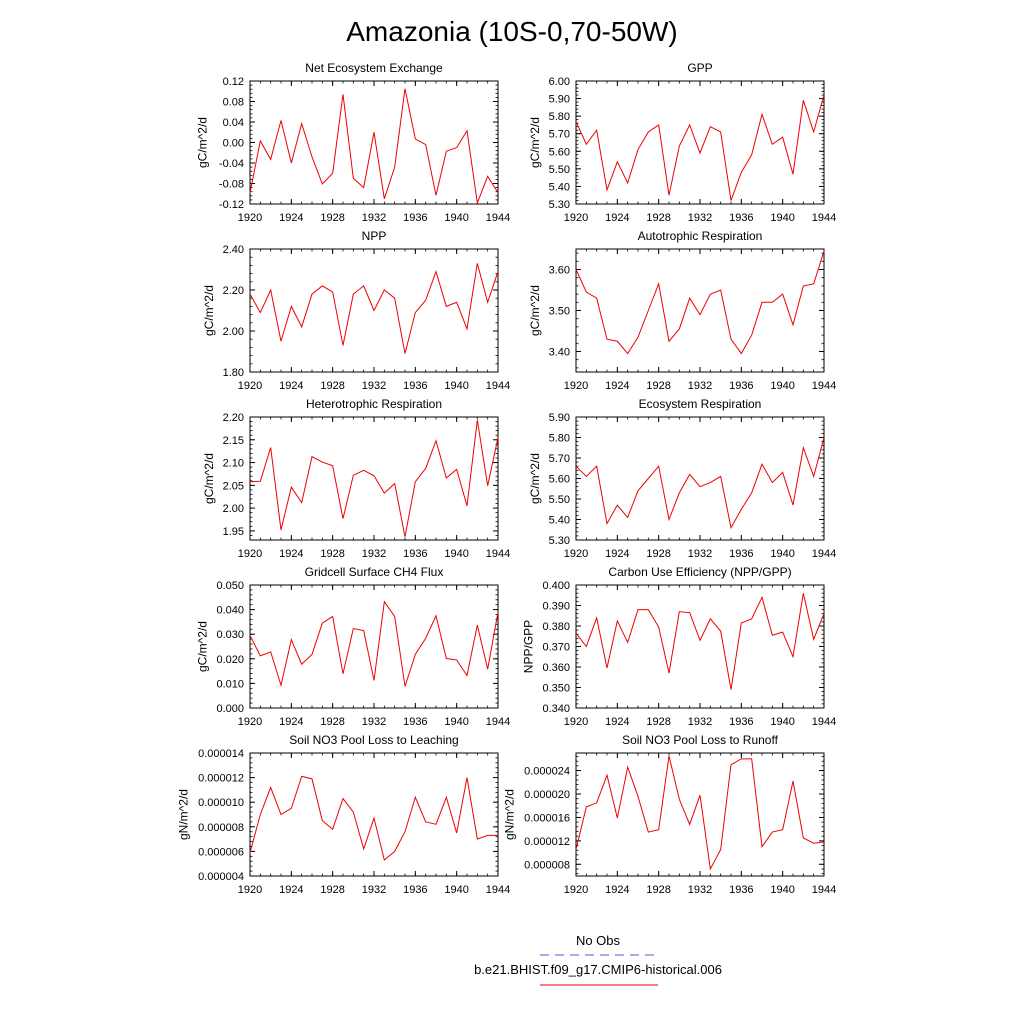  Describe the element at coordinates (233, 486) in the screenshot. I see `y-tick-label: 2.05` at that location.